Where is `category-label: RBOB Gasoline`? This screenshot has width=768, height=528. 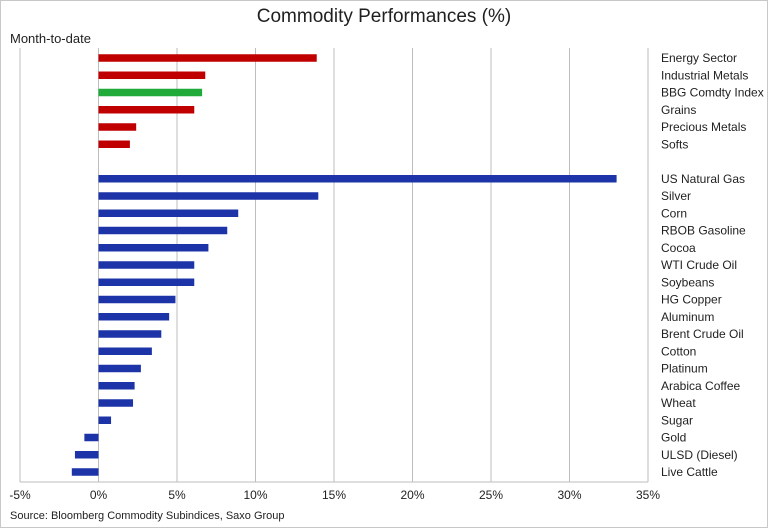
category-label: RBOB Gasoline is located at coordinates (703, 231).